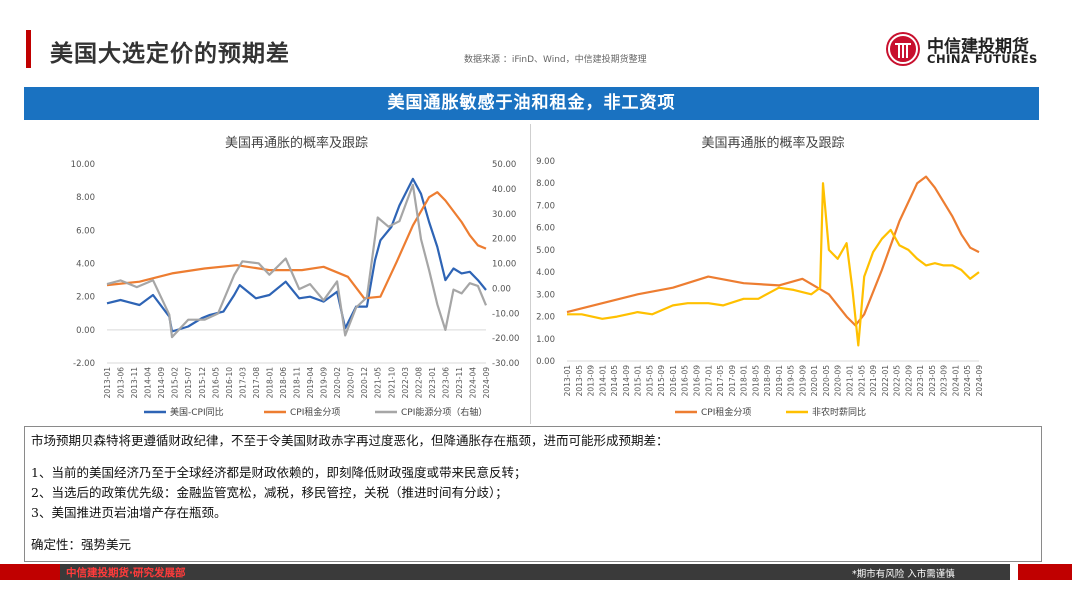 The image size is (1080, 608). Describe the element at coordinates (602, 381) in the screenshot. I see `x-tick-label: 2014-01` at that location.